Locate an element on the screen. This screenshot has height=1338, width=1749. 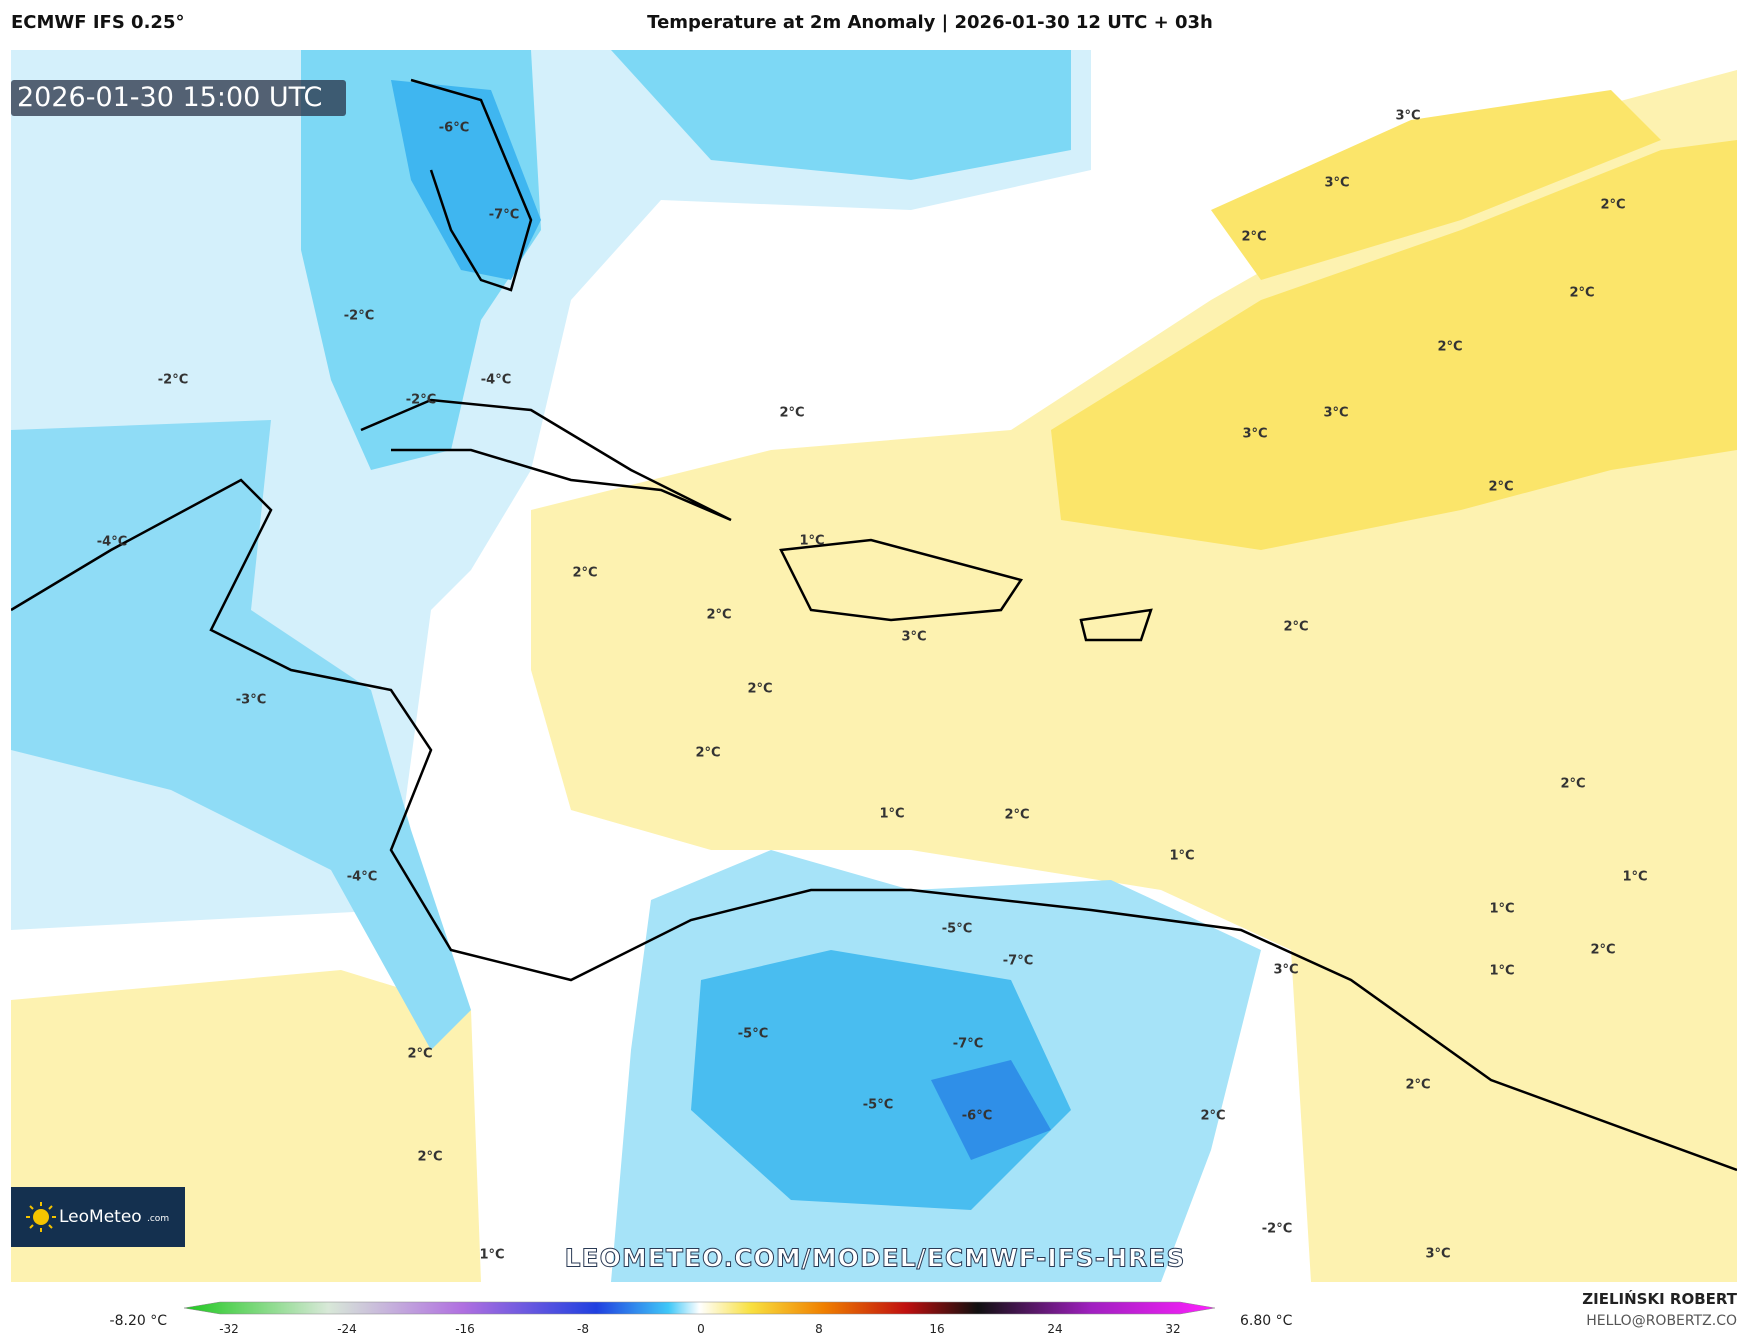
colorbar-tick-label: -32 is located at coordinates (229, 1329).